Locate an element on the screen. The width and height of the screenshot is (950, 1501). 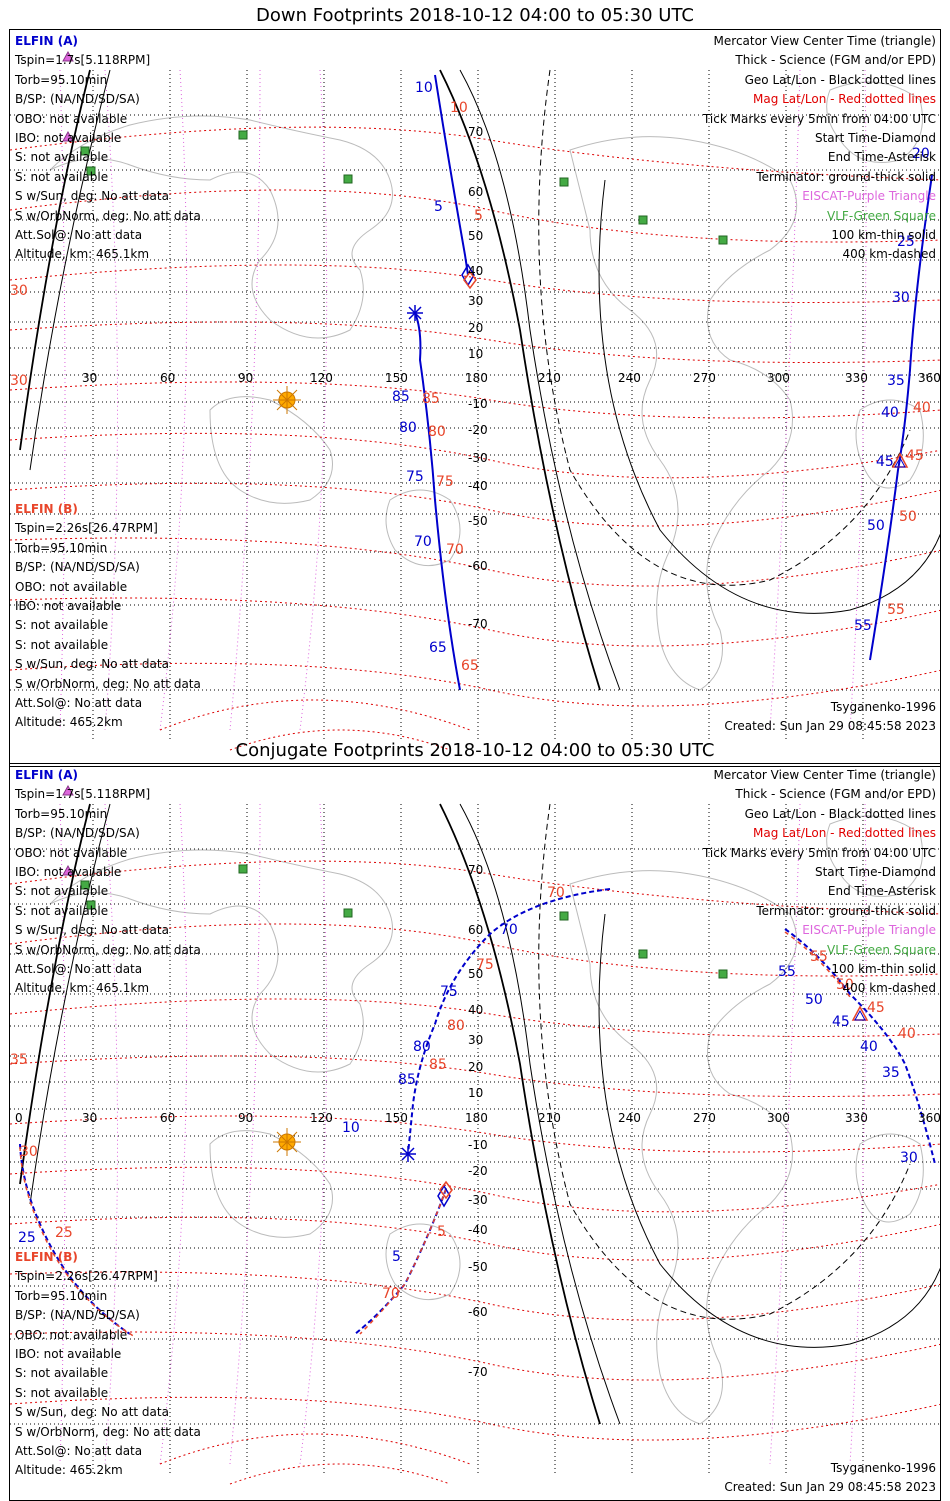
tick-label: 85 is located at coordinates (407, 1080).